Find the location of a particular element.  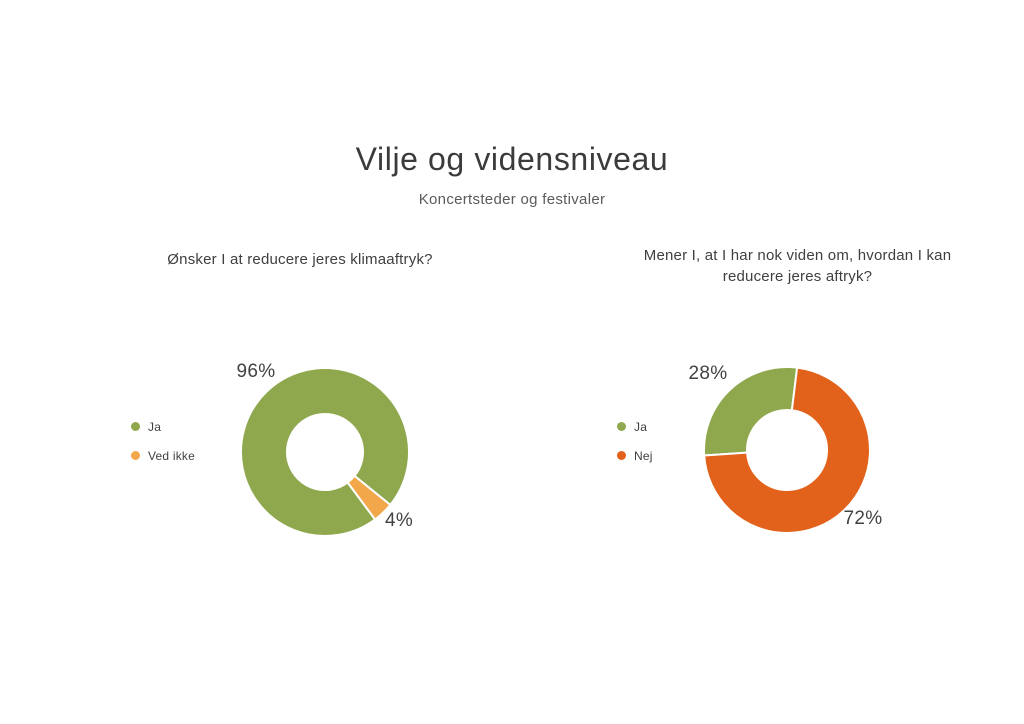

legend-item-nej: Nej is located at coordinates (635, 455).